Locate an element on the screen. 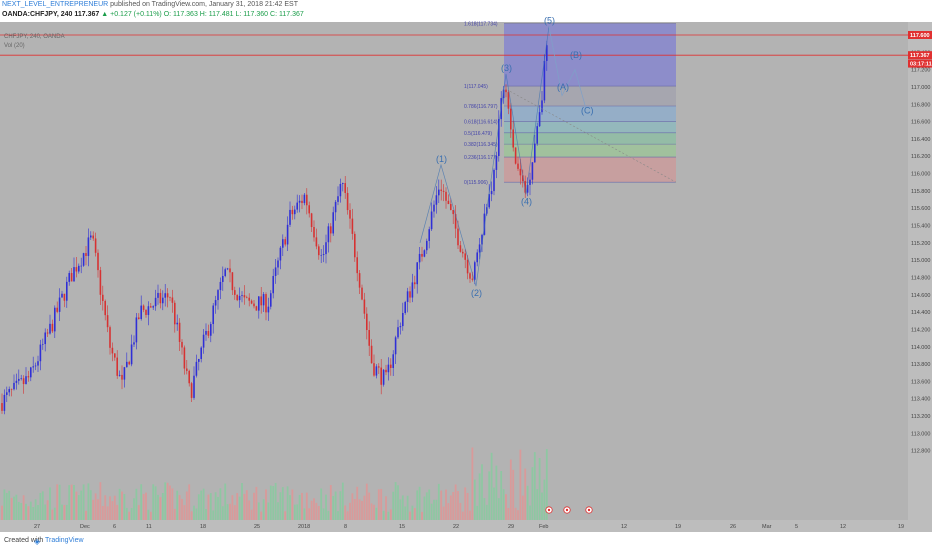 The width and height of the screenshot is (932, 550). y-tick-label: 114.800 is located at coordinates (920, 278).